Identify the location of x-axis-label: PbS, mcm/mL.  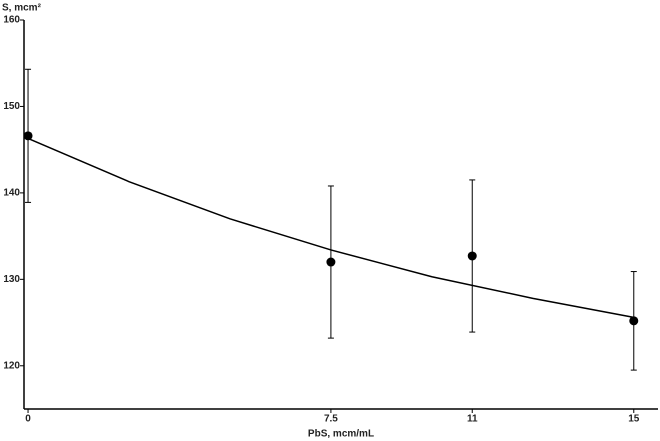
(341, 434).